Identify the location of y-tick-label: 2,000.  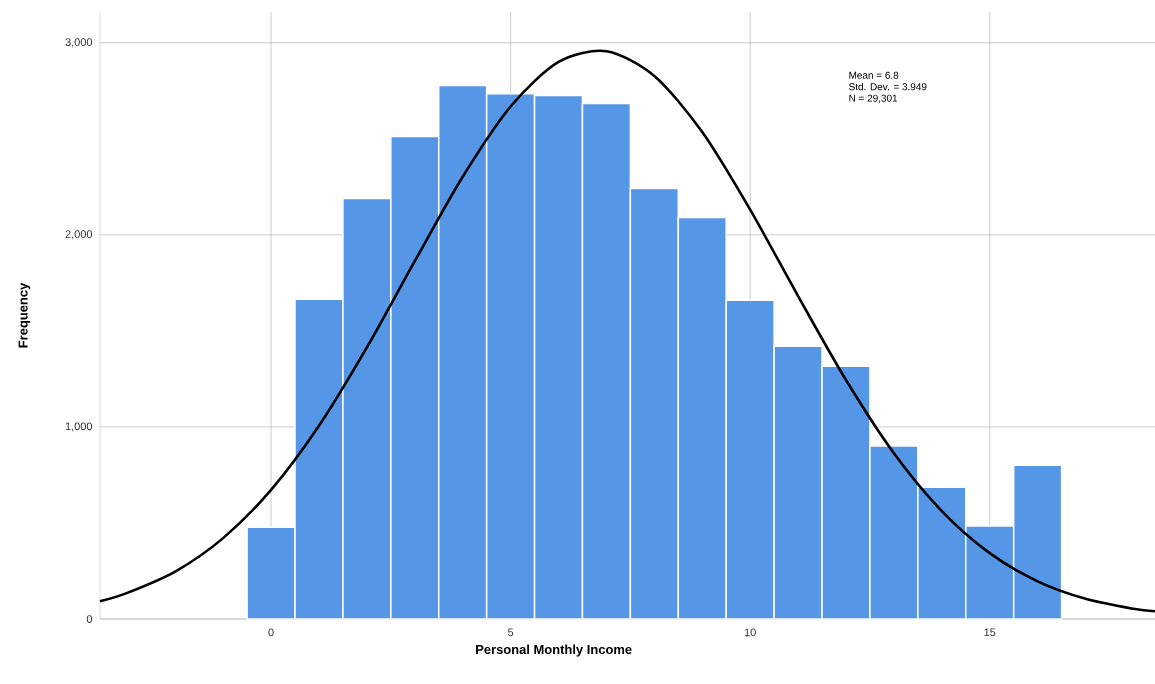
(79, 235).